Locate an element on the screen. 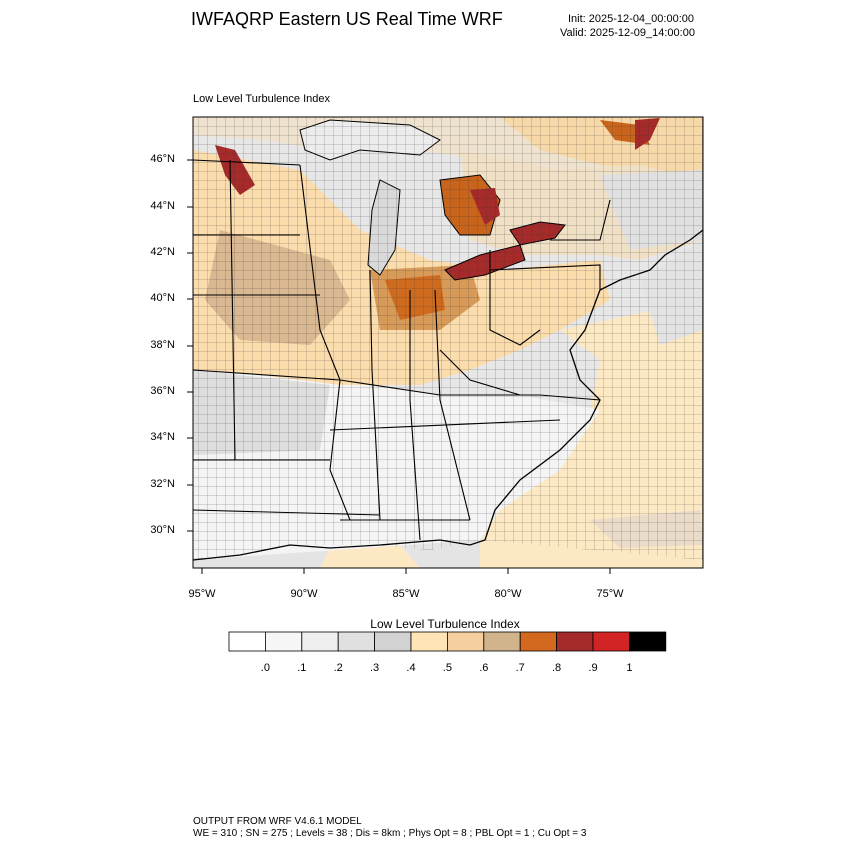 This screenshot has height=850, width=850. lat-label-46: 46°N is located at coordinates (162, 159).